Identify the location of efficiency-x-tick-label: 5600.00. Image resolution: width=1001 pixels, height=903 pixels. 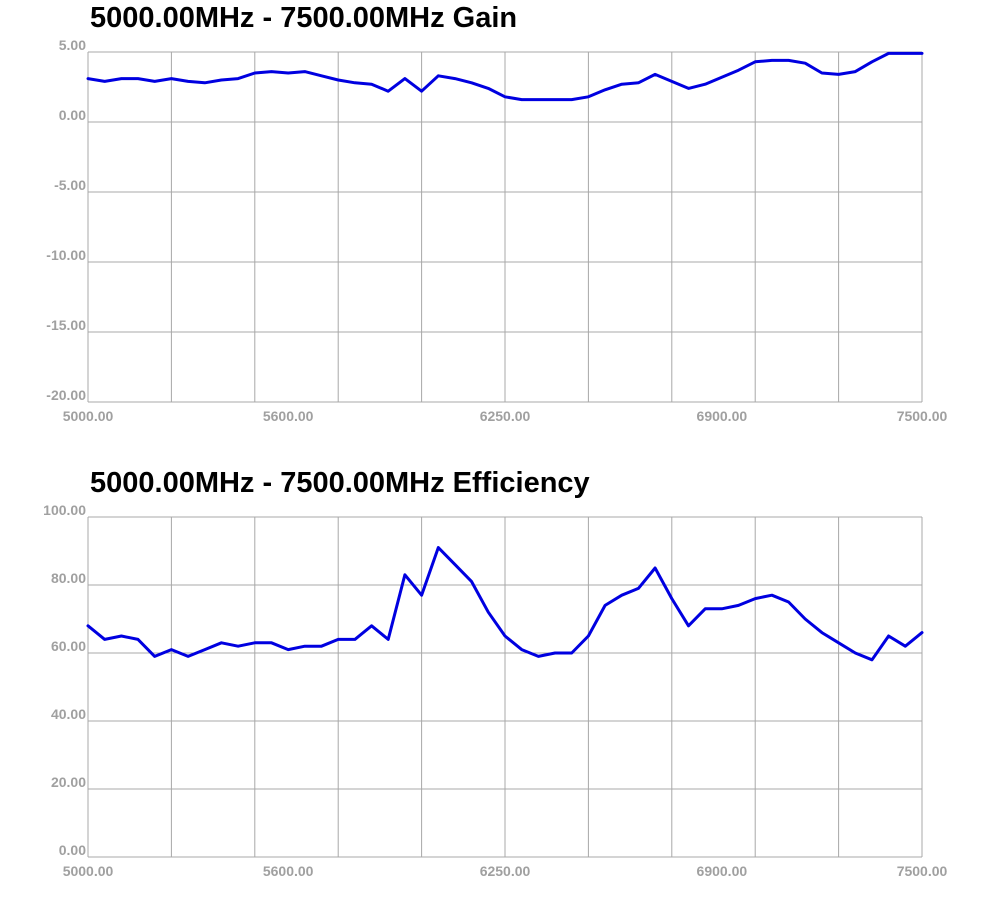
(288, 871).